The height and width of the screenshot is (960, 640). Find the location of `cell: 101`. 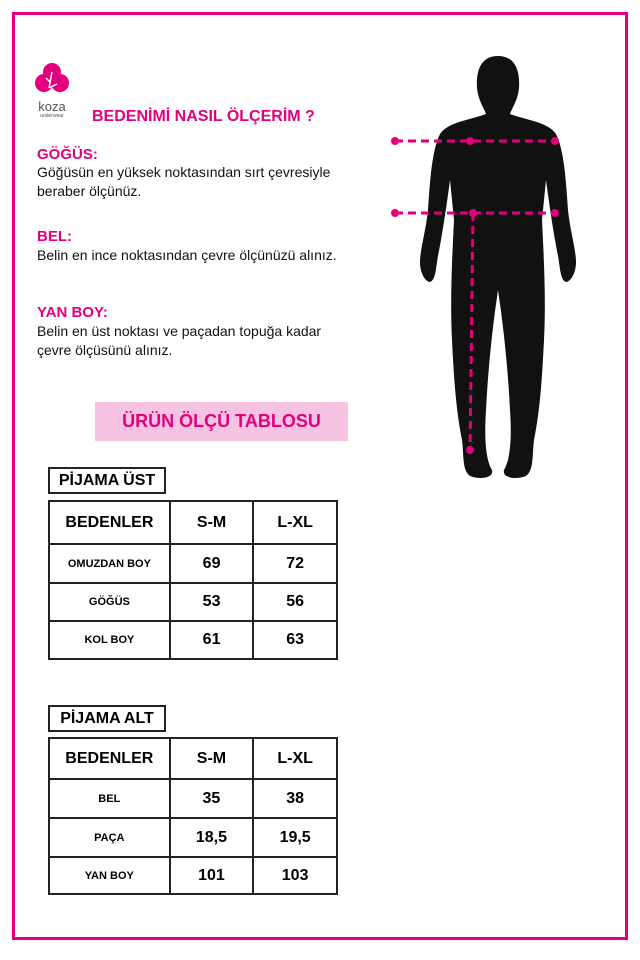

cell: 101 is located at coordinates (211, 875).